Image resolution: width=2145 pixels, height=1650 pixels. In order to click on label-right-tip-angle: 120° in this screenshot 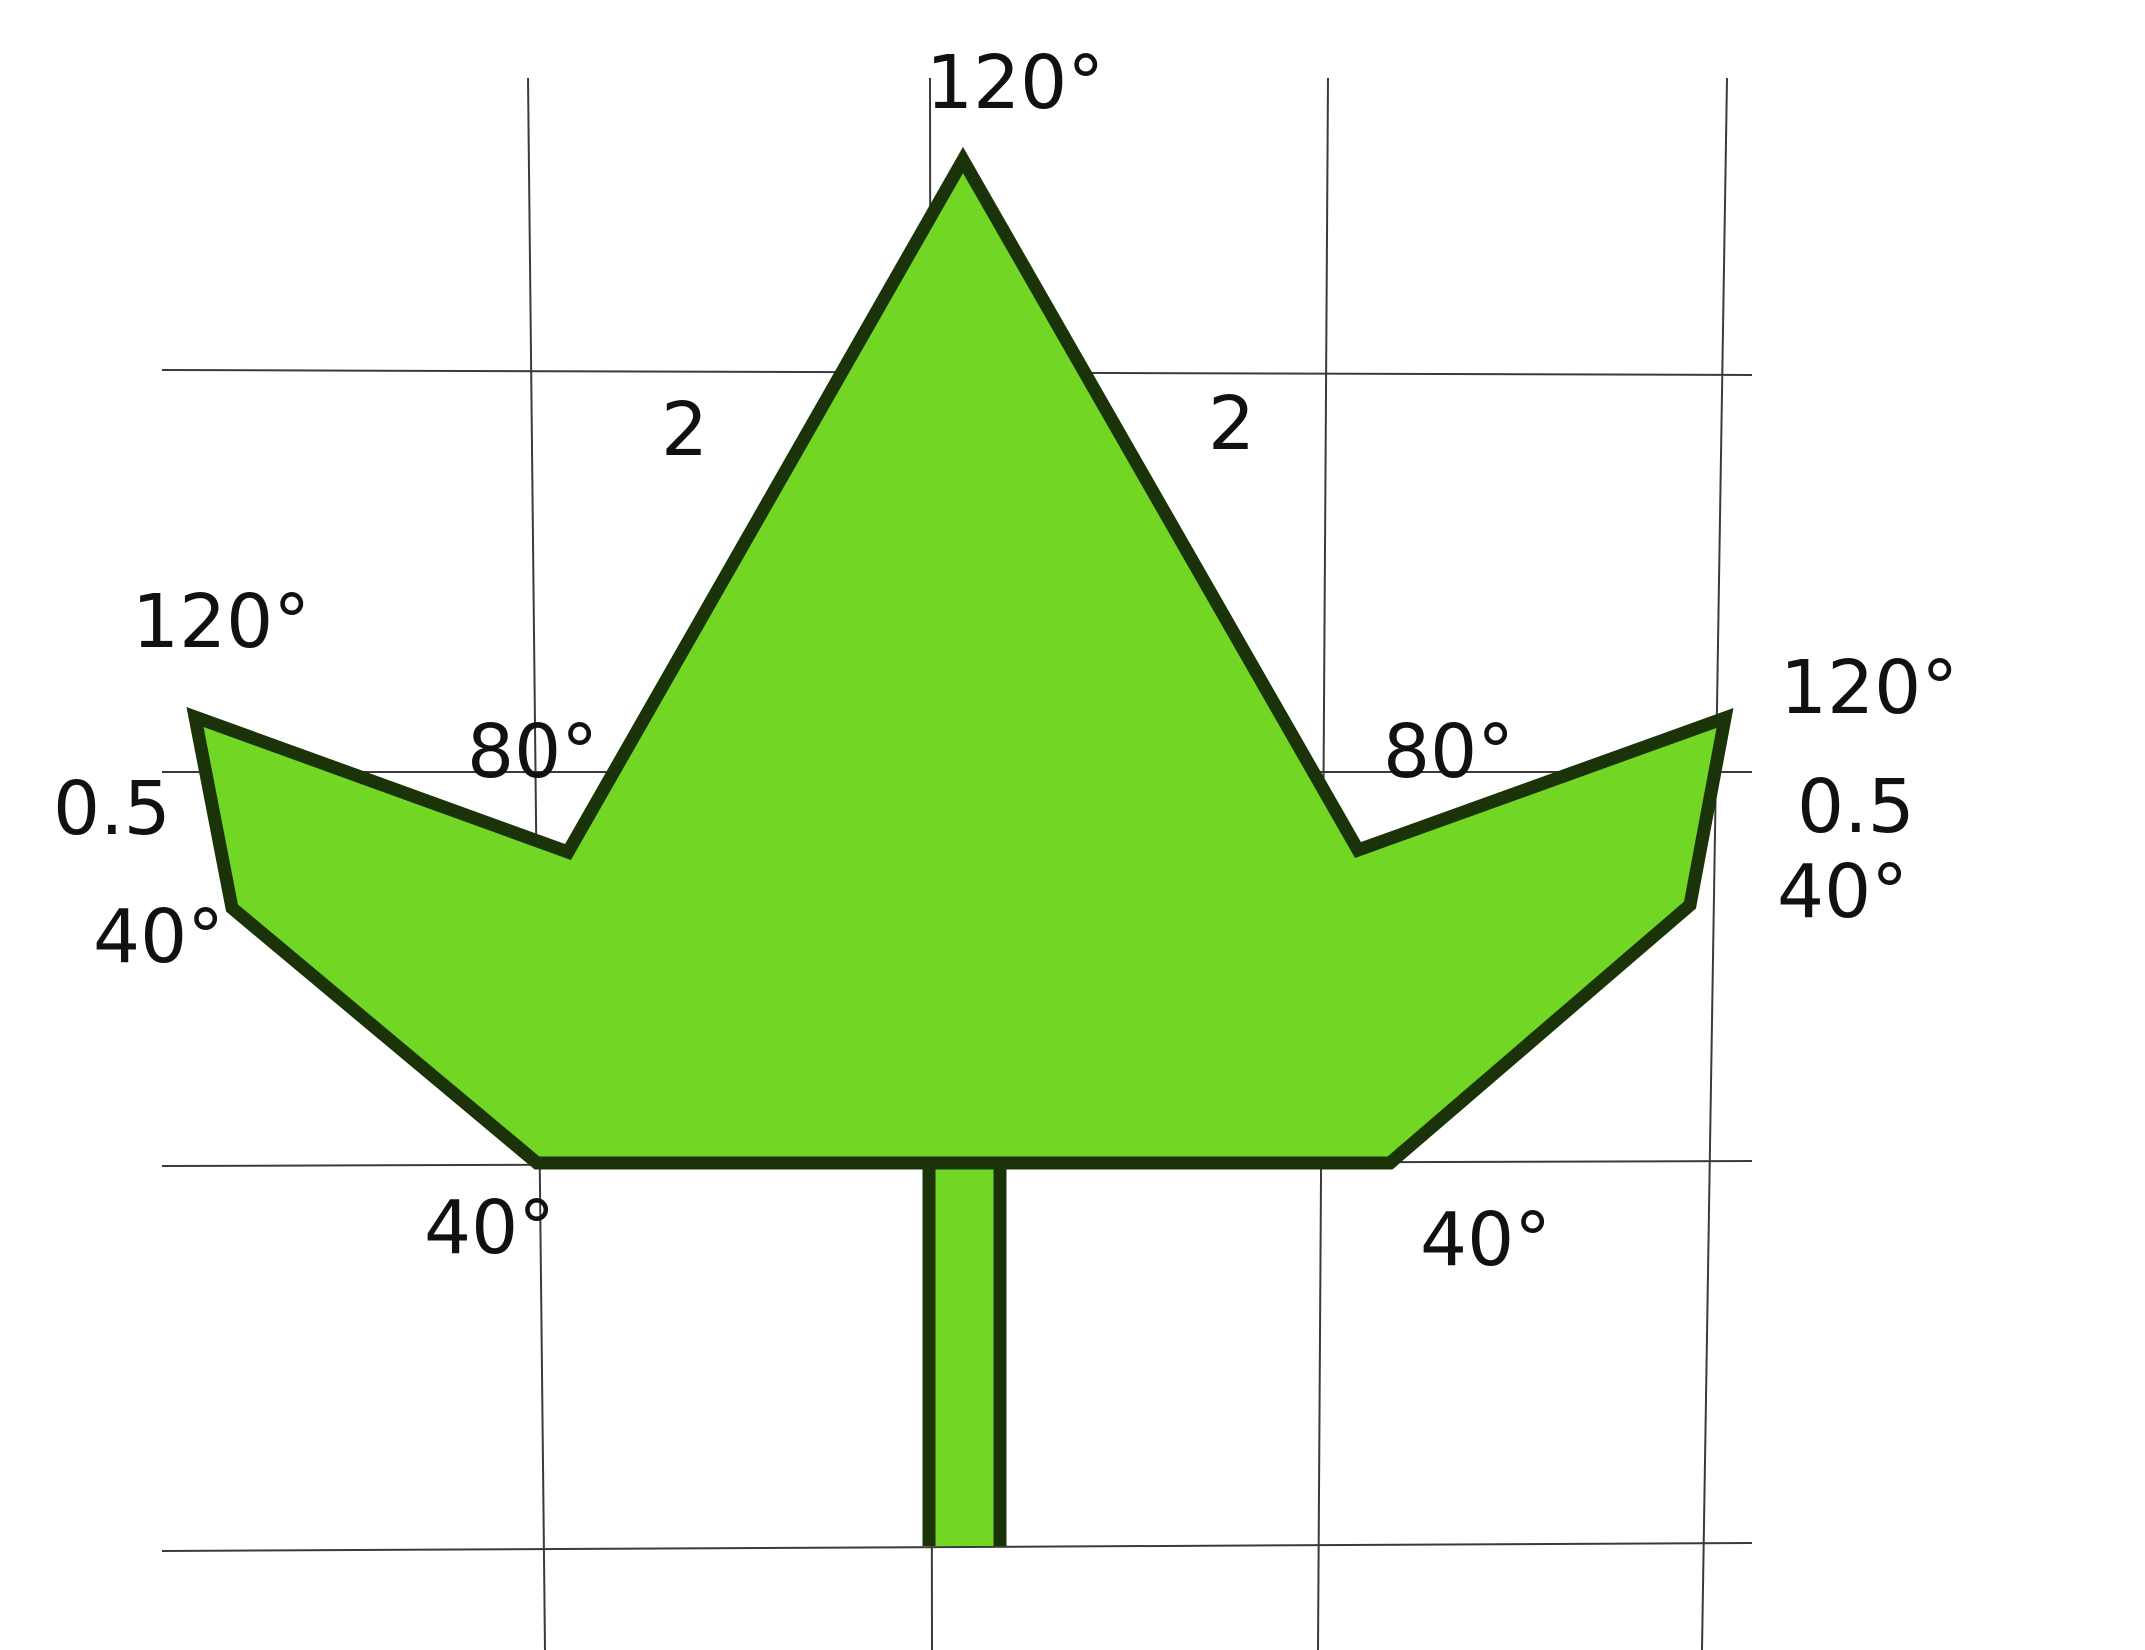, I will do `click(1869, 688)`.